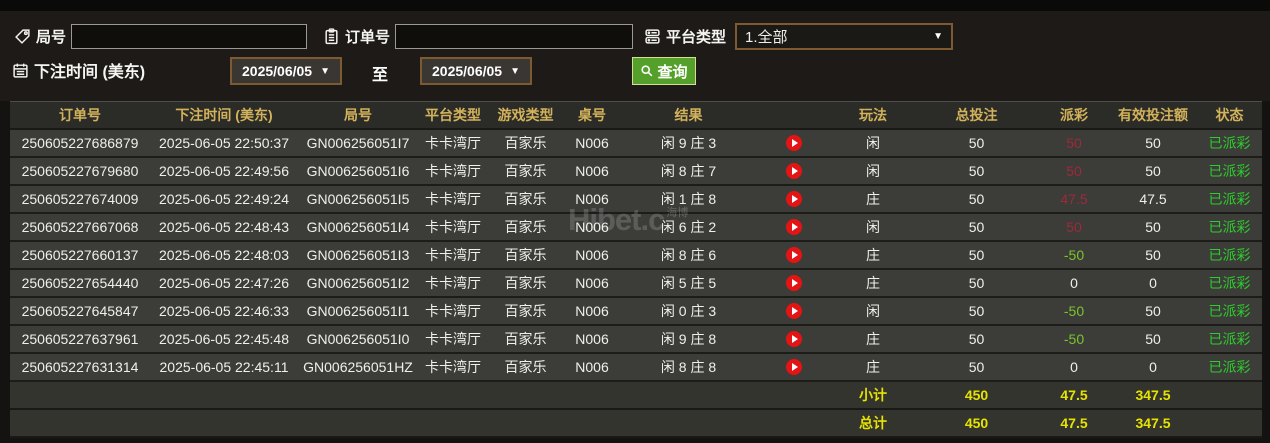 Image resolution: width=1270 pixels, height=443 pixels. I want to click on cell-payout: -50, so click(1074, 311).